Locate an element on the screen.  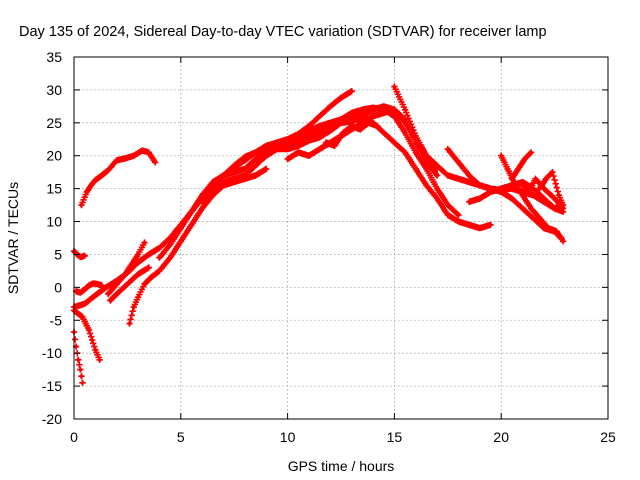
y-tick-label: 30 is located at coordinates (54, 90).